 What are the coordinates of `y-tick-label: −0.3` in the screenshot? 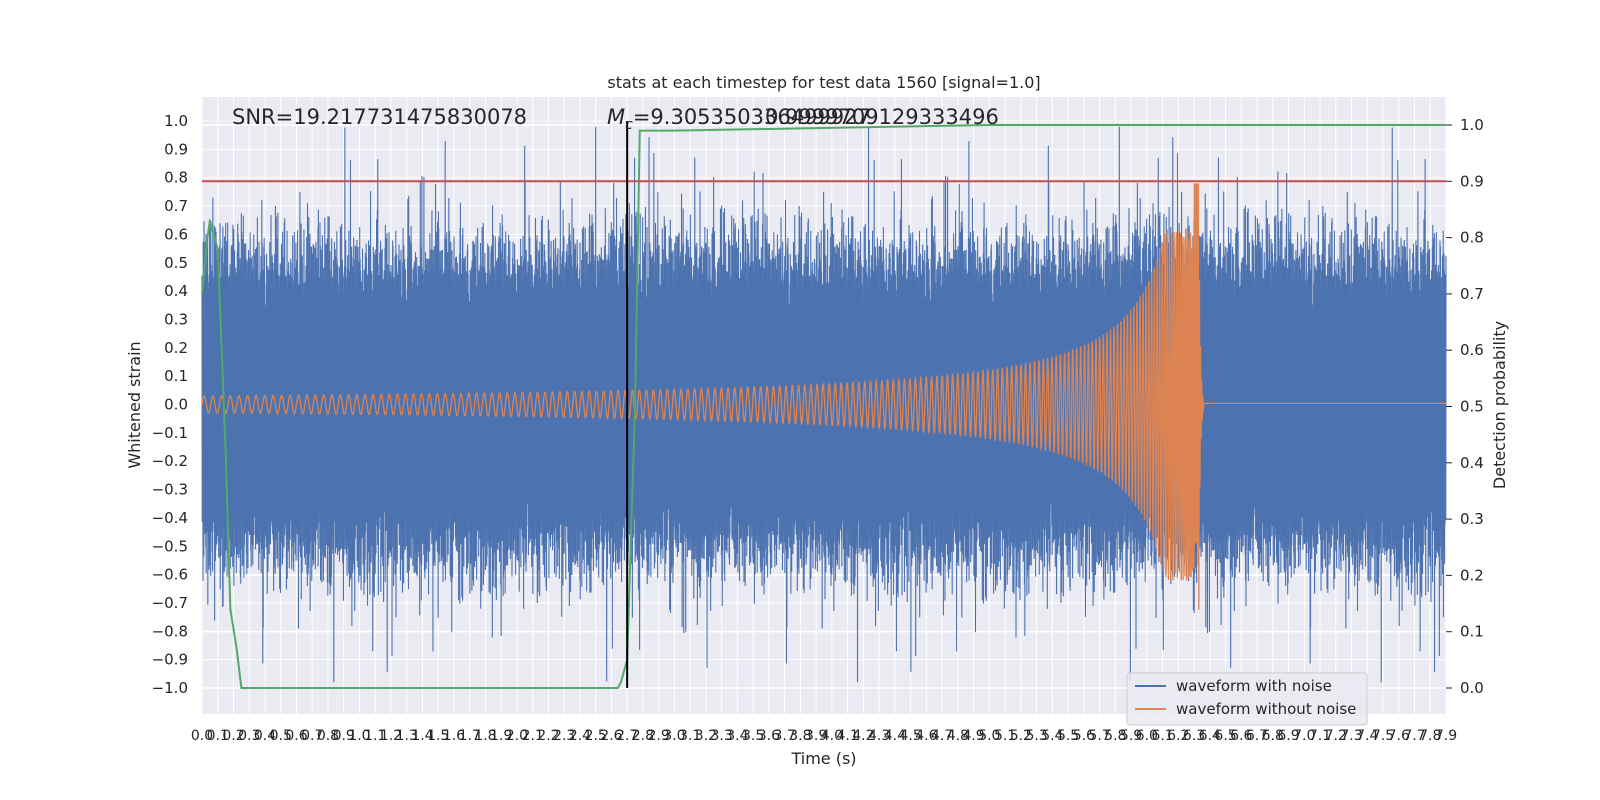 It's located at (170, 490).